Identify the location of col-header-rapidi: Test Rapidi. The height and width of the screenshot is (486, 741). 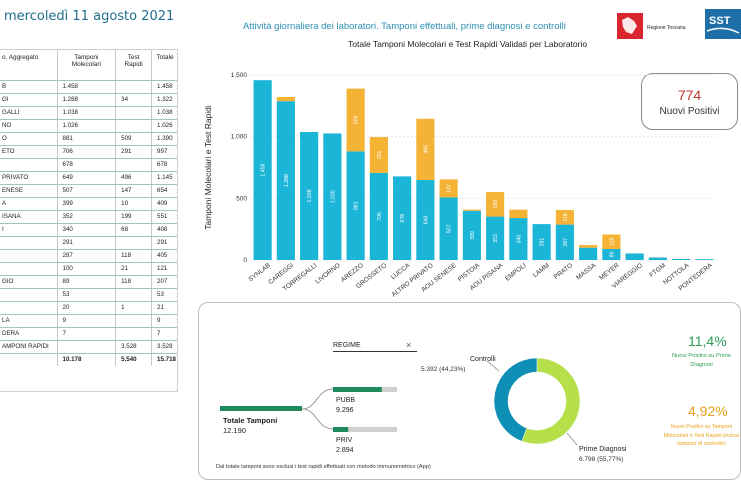
(133, 65).